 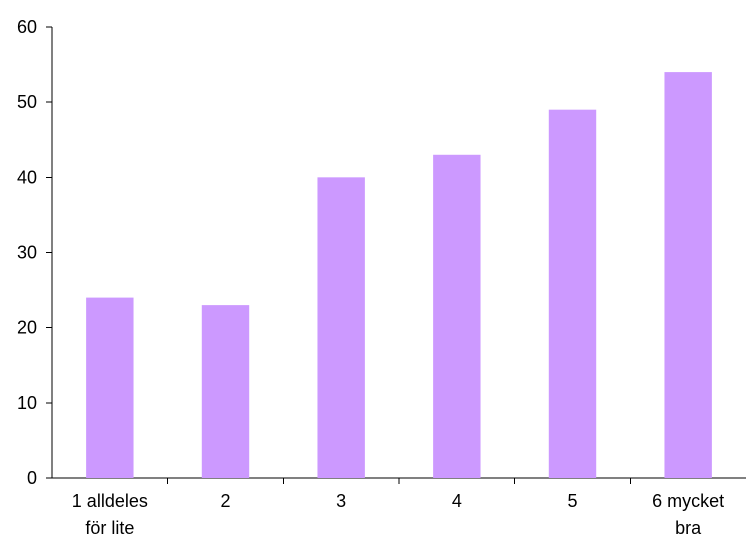 I want to click on x-tick-label: 2, so click(x=225, y=501).